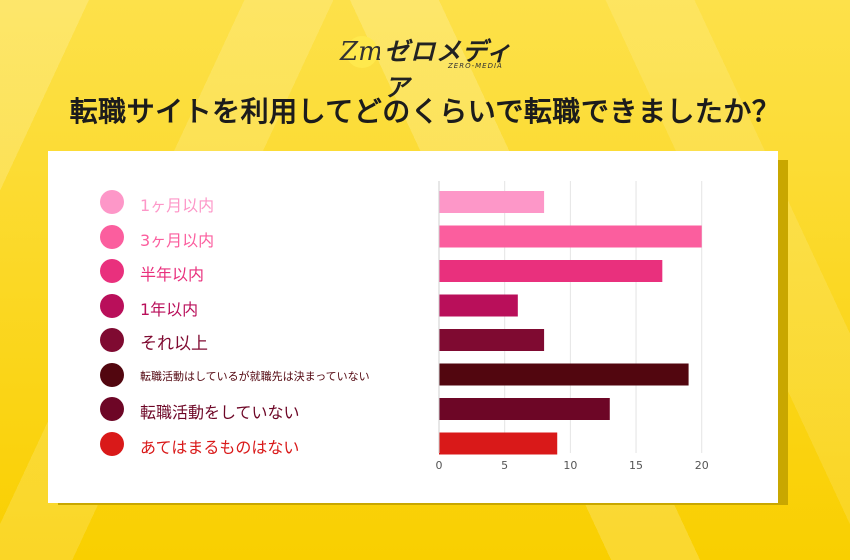  I want to click on x-tick-label: 20, so click(702, 465).